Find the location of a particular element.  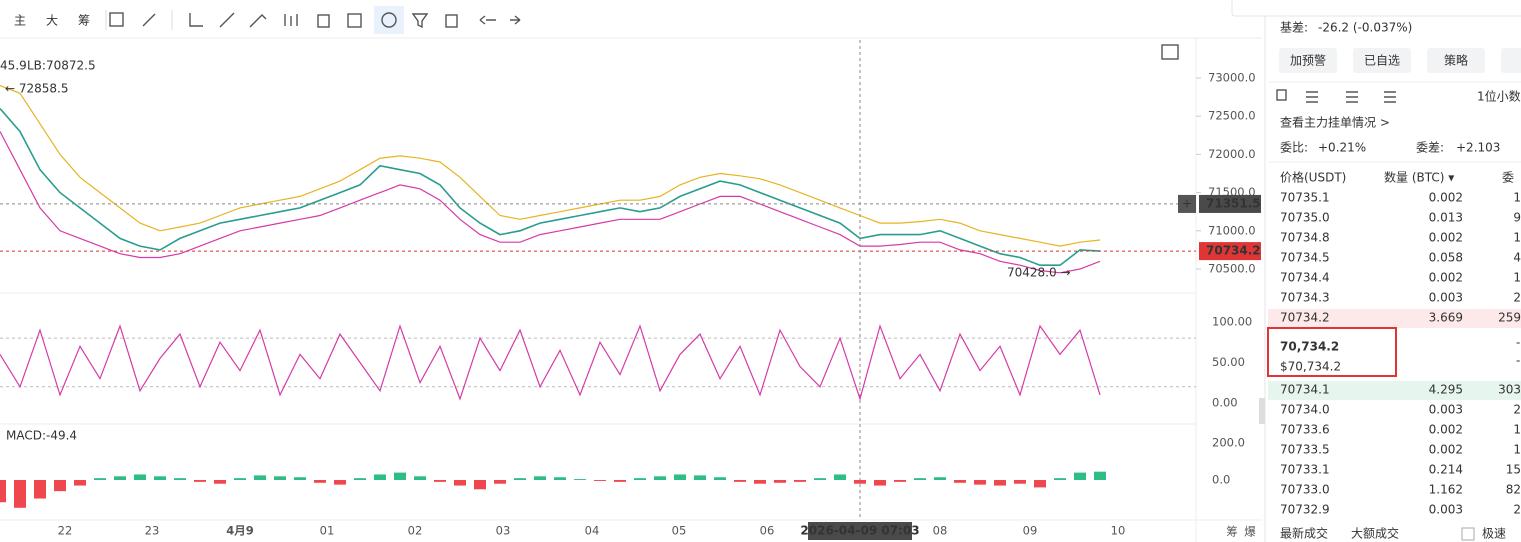

price: 70734.8 is located at coordinates (1305, 238).